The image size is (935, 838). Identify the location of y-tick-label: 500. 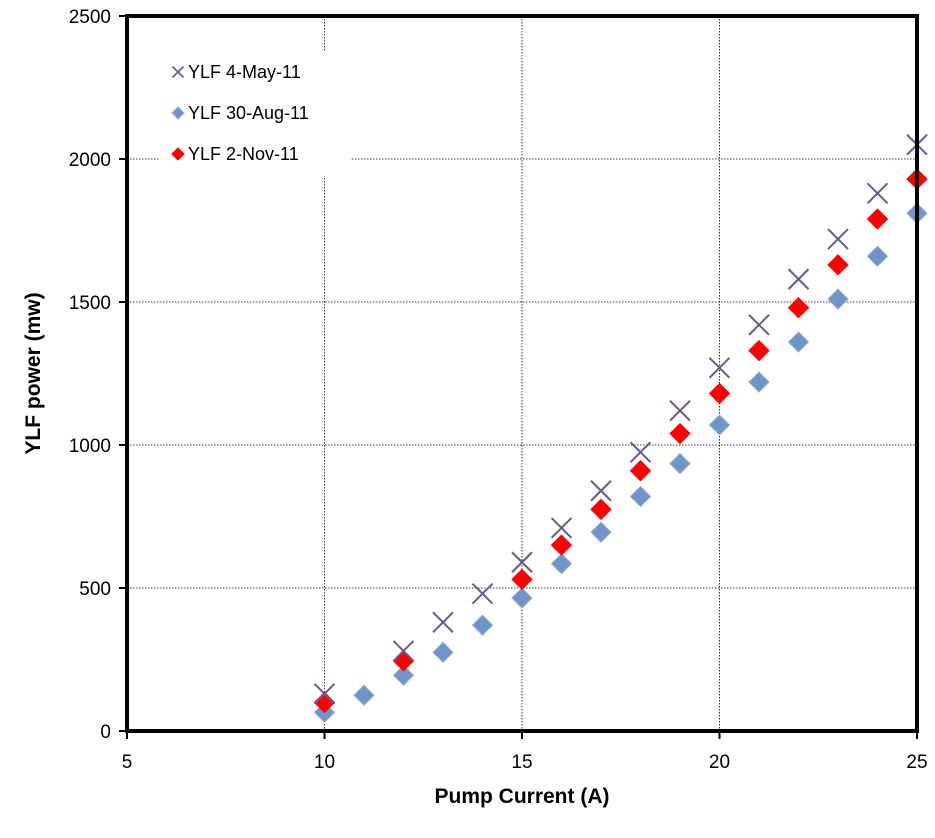
(95, 589).